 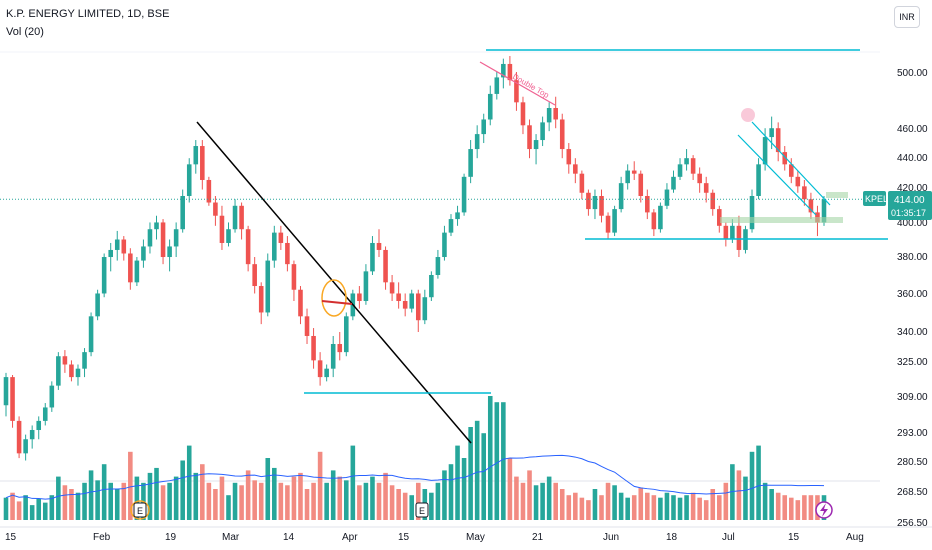 I want to click on lightning-bolt, so click(x=824, y=510).